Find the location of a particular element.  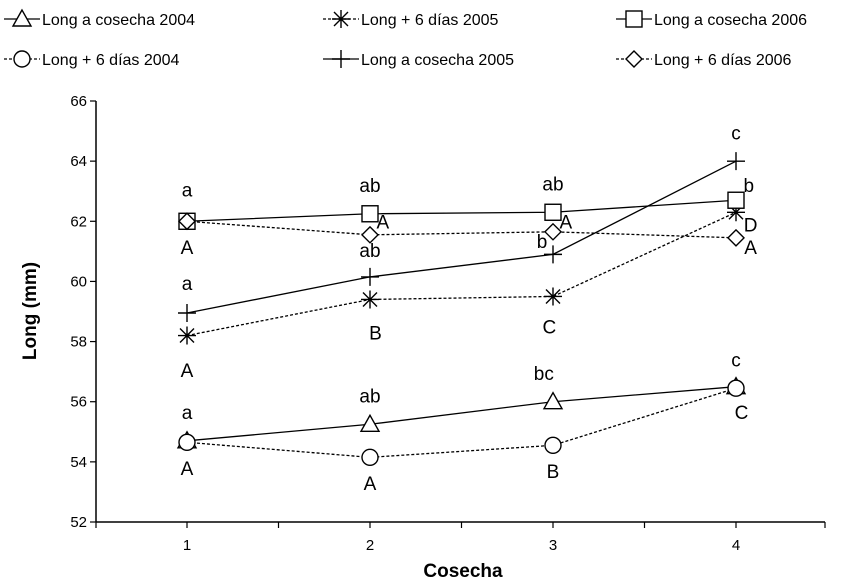

x-tick-label: 3 is located at coordinates (553, 545).